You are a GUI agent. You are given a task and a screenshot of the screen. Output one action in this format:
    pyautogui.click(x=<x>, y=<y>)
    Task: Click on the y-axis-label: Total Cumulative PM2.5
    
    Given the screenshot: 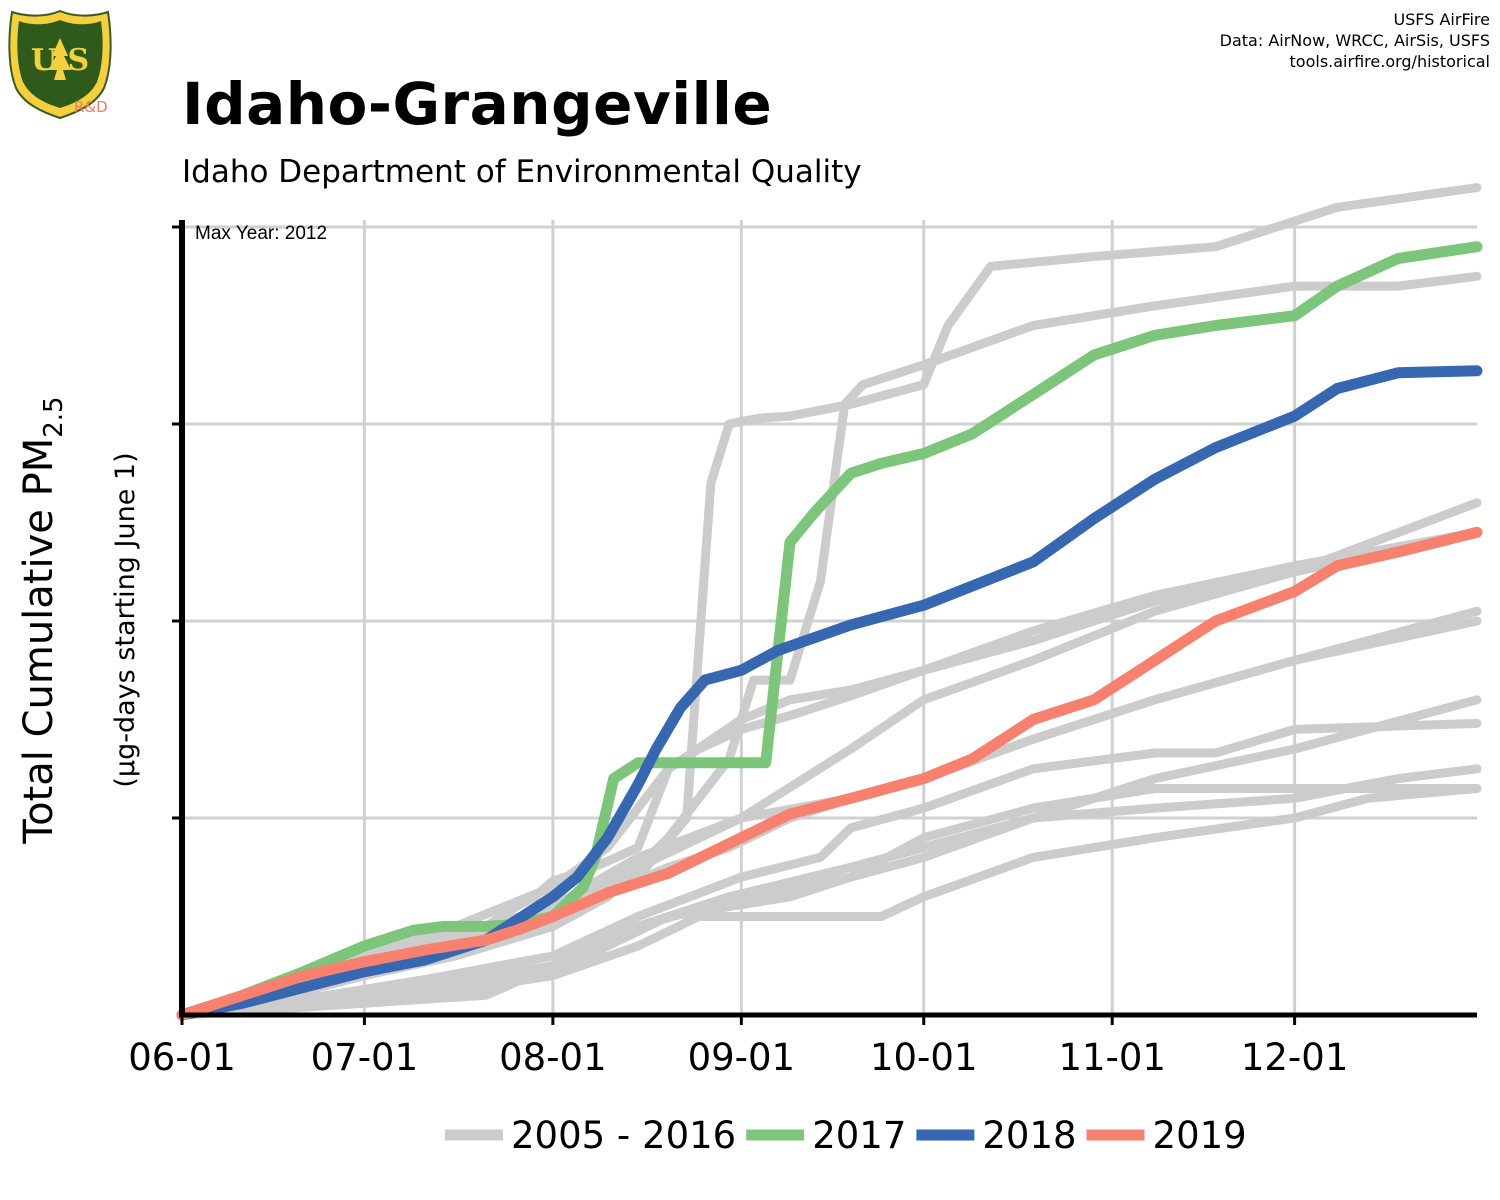 What is the action you would take?
    pyautogui.click(x=42, y=620)
    